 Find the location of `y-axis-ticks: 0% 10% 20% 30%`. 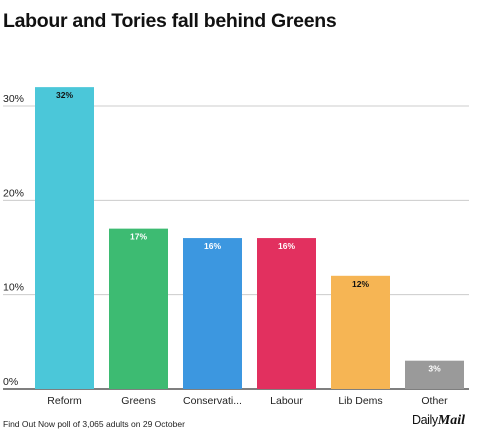

y-axis-ticks: 0% 10% 20% 30% is located at coordinates (13, 240).